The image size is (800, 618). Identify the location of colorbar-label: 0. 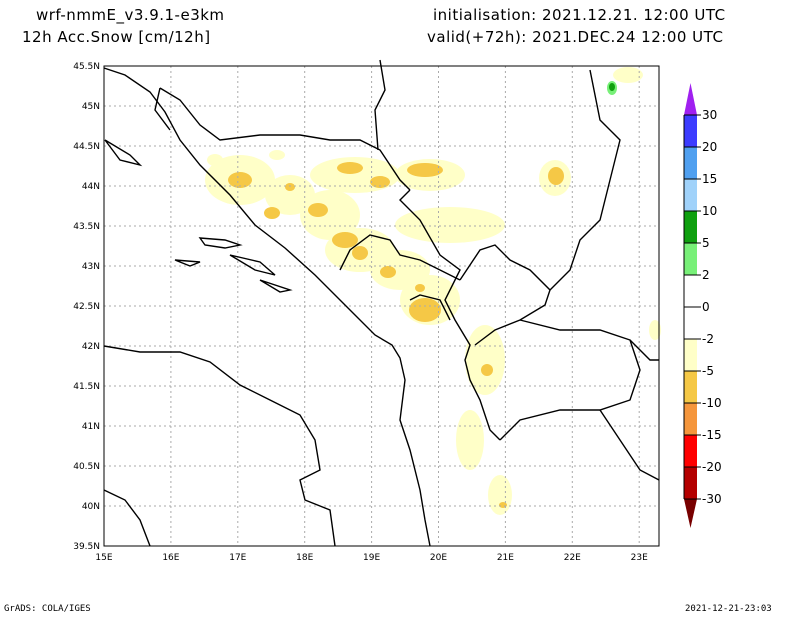
(706, 307).